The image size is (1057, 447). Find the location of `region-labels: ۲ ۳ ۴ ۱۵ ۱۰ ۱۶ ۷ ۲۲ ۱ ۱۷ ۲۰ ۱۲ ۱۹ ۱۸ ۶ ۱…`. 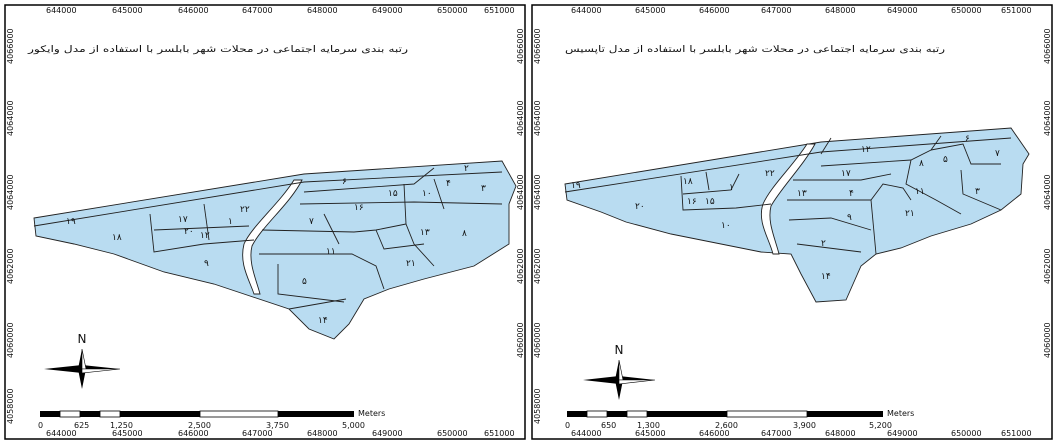

region-labels: ۲ ۳ ۴ ۱۵ ۱۰ ۱۶ ۷ ۲۲ ۱ ۱۷ ۲۰ ۱۲ ۱۹ ۱۸ ۶ ۱… is located at coordinates (276, 245).